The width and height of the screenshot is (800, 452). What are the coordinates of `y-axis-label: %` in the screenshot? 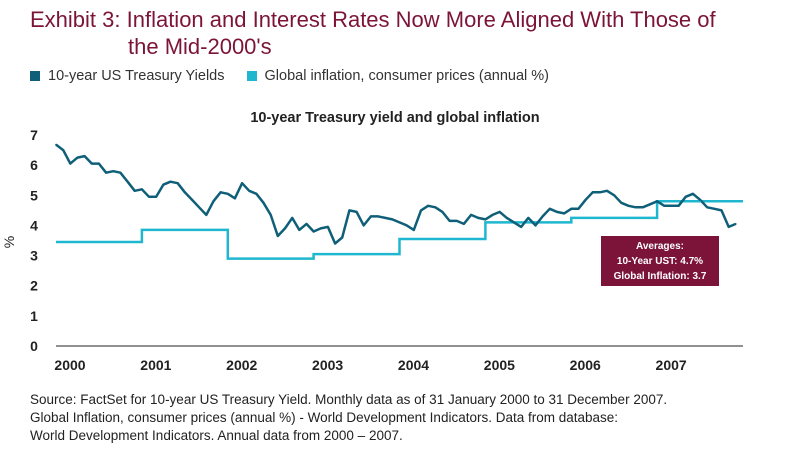 It's located at (9, 242).